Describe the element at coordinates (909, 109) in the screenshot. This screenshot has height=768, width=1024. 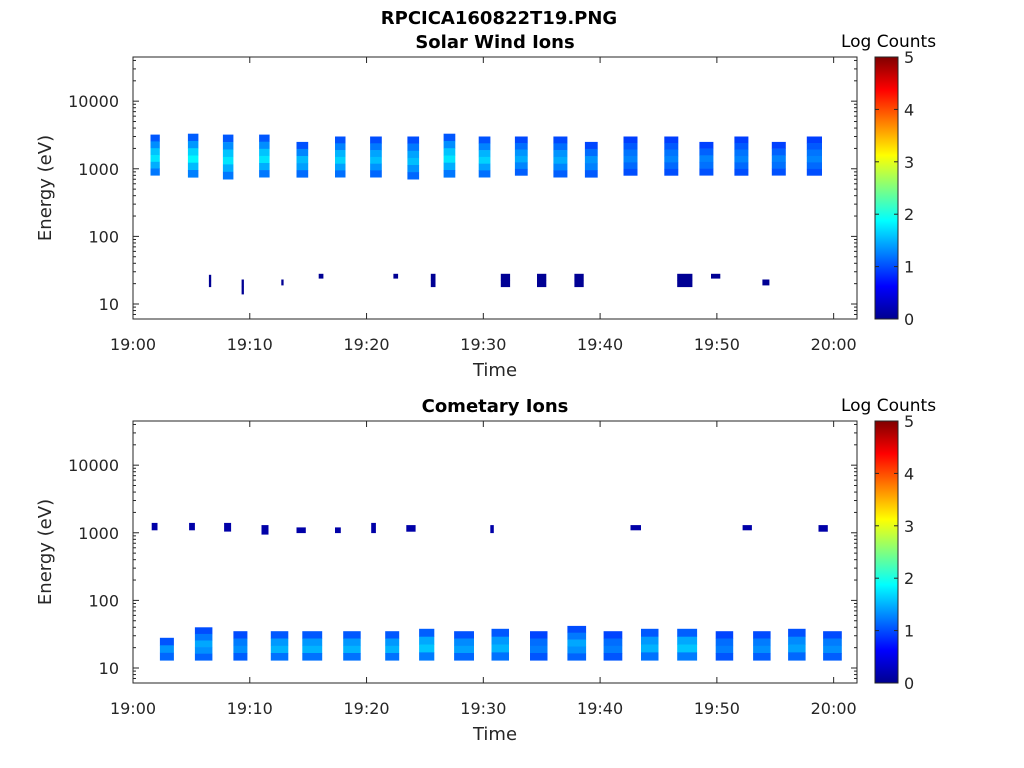
I see `colorbar-tick-label: 4` at that location.